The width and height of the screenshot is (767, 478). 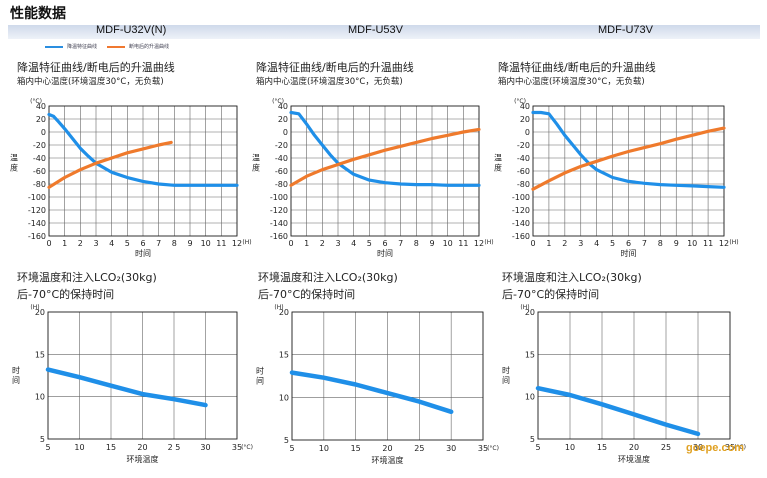 What do you see at coordinates (158, 243) in the screenshot?
I see `chart1-xtick-label: 7` at bounding box center [158, 243].